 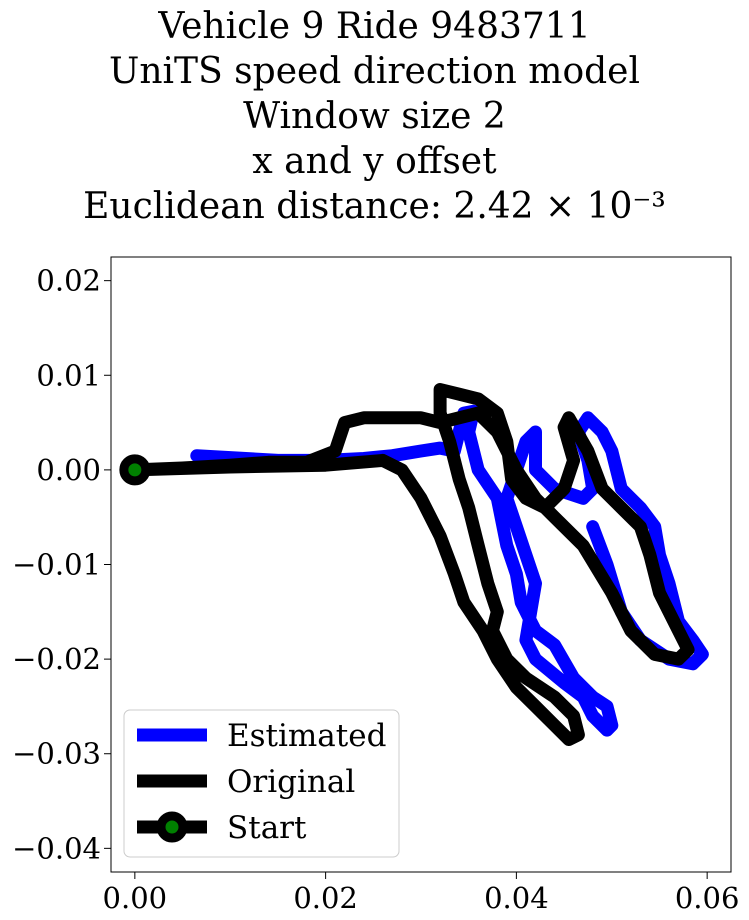 I want to click on title-line-1: Vehicle 9 Ride 9483711, so click(x=374, y=26).